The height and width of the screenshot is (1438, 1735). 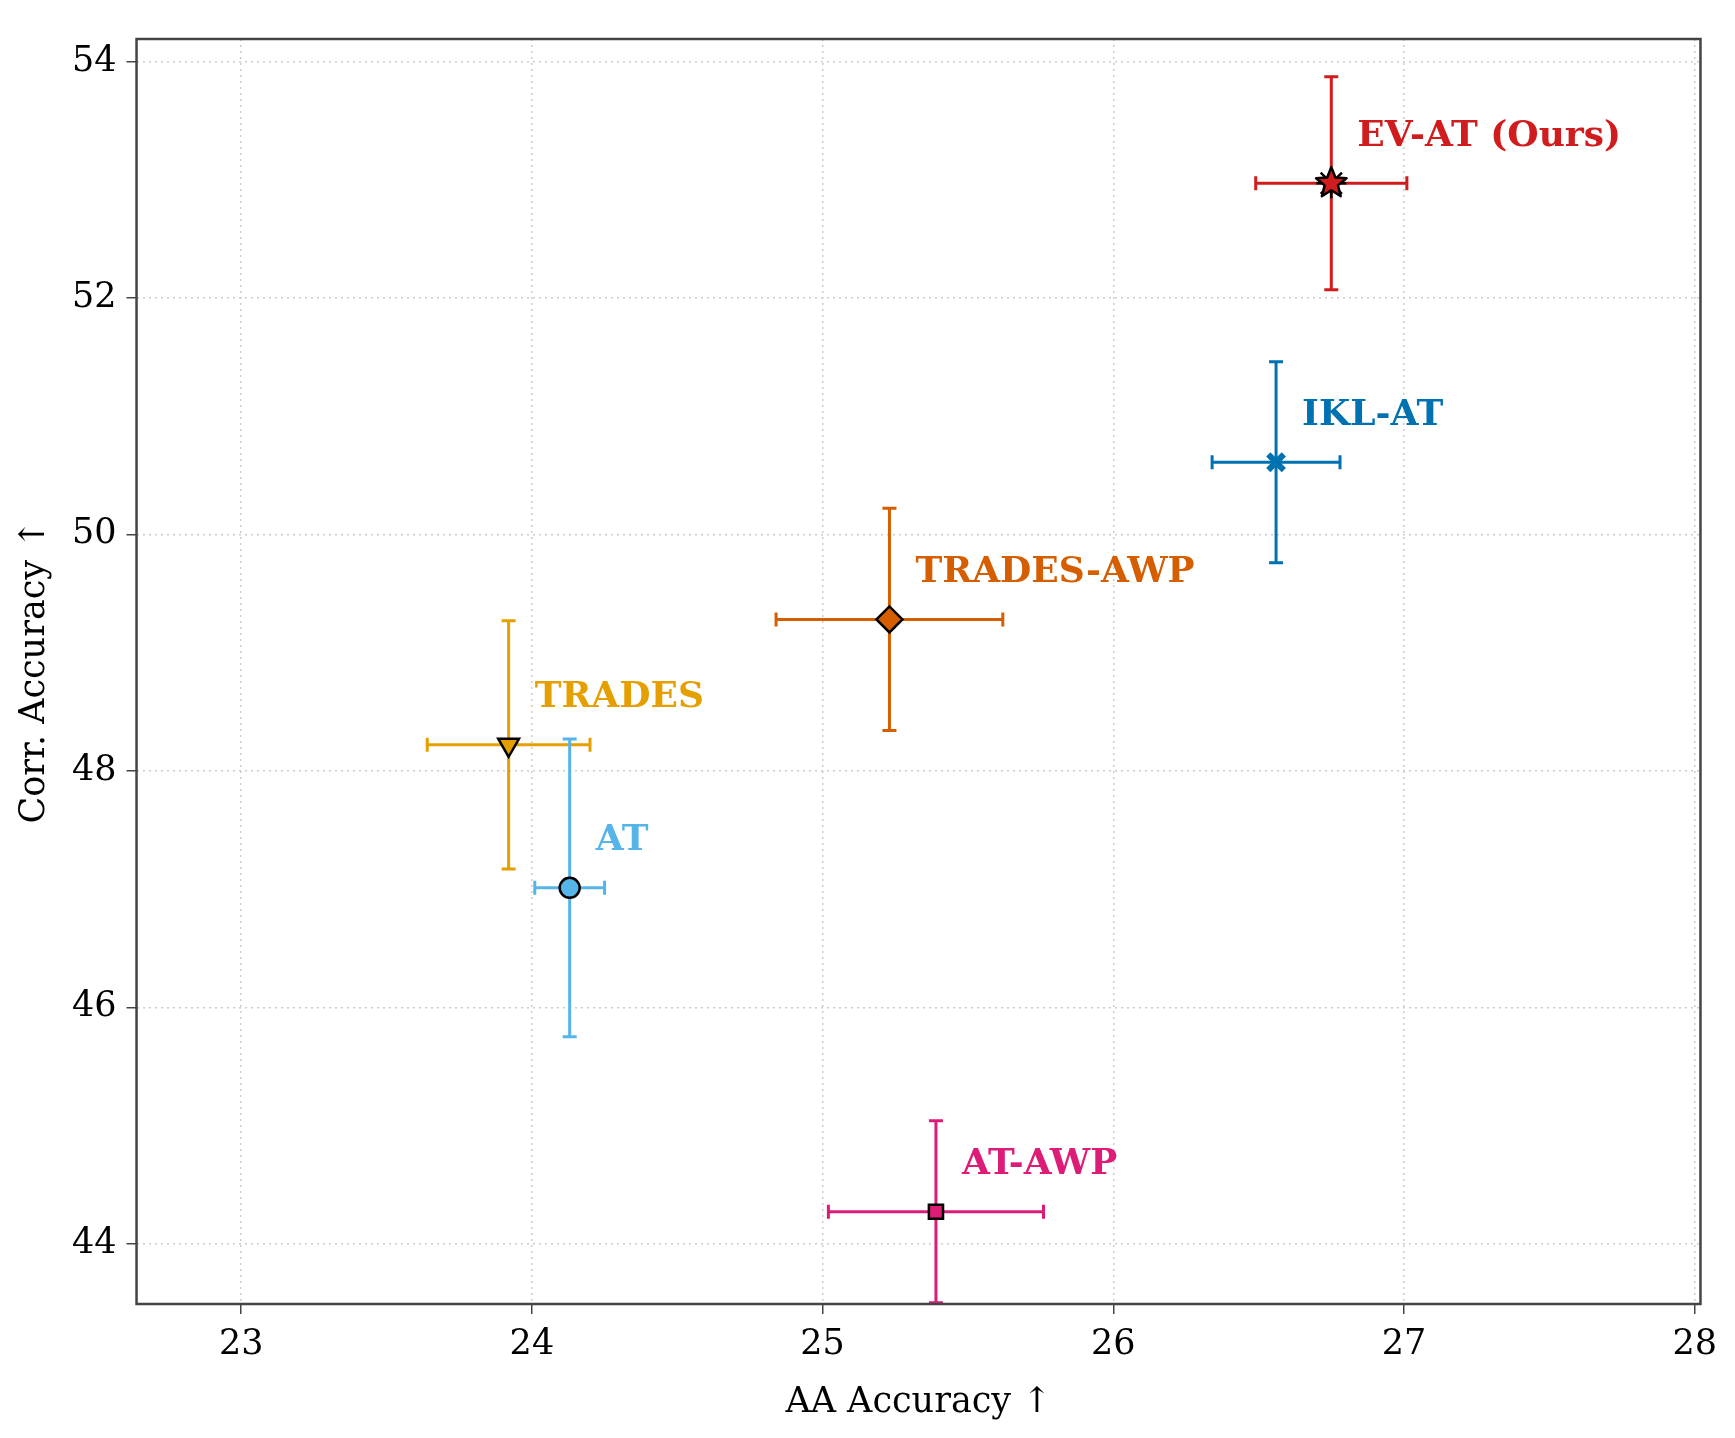 What do you see at coordinates (1113, 1342) in the screenshot?
I see `x-tick-label: 26` at bounding box center [1113, 1342].